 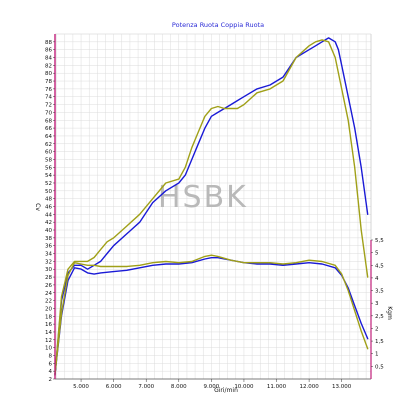 I want to click on left-axis-tick-label: 36, so click(x=48, y=247).